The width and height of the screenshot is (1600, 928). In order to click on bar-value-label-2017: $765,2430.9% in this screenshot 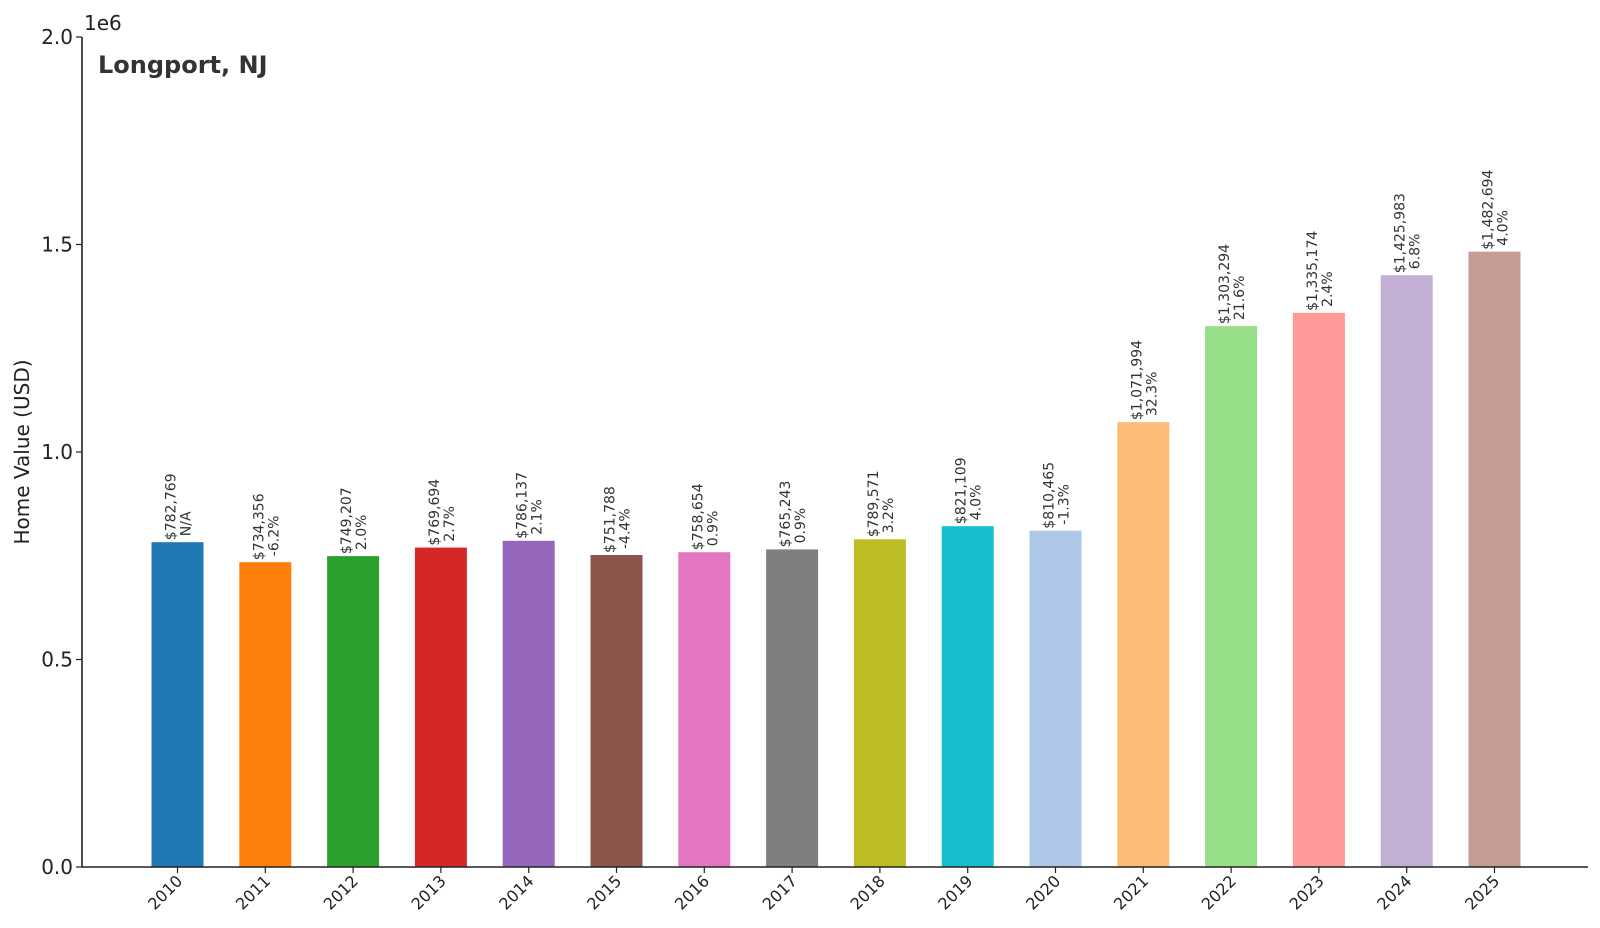, I will do `click(793, 514)`.